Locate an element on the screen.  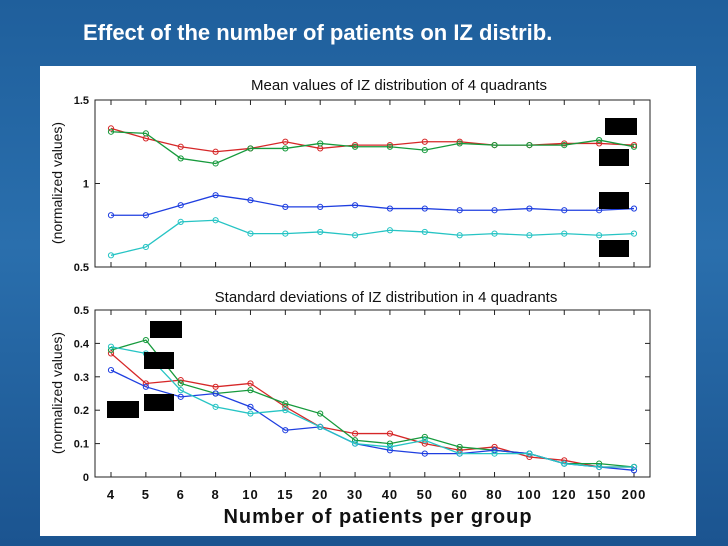
y-tick-label: 1.5 is located at coordinates (81, 101).